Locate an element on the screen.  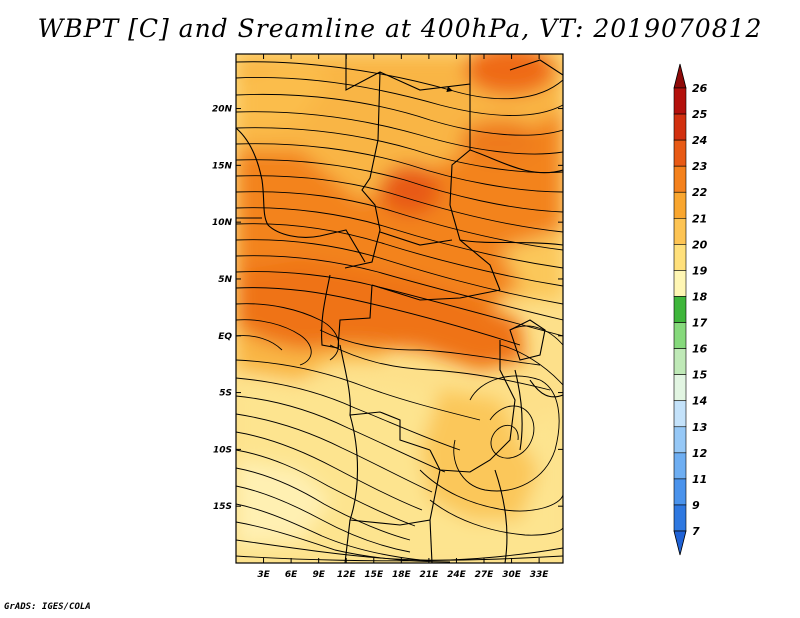
colorbar-label: 20 is located at coordinates (700, 244).